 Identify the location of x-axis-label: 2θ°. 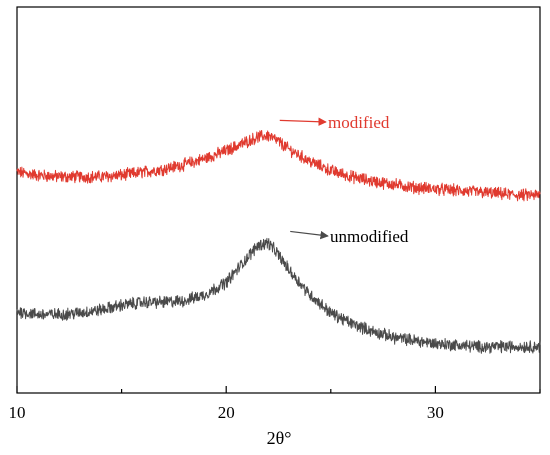
(279, 438).